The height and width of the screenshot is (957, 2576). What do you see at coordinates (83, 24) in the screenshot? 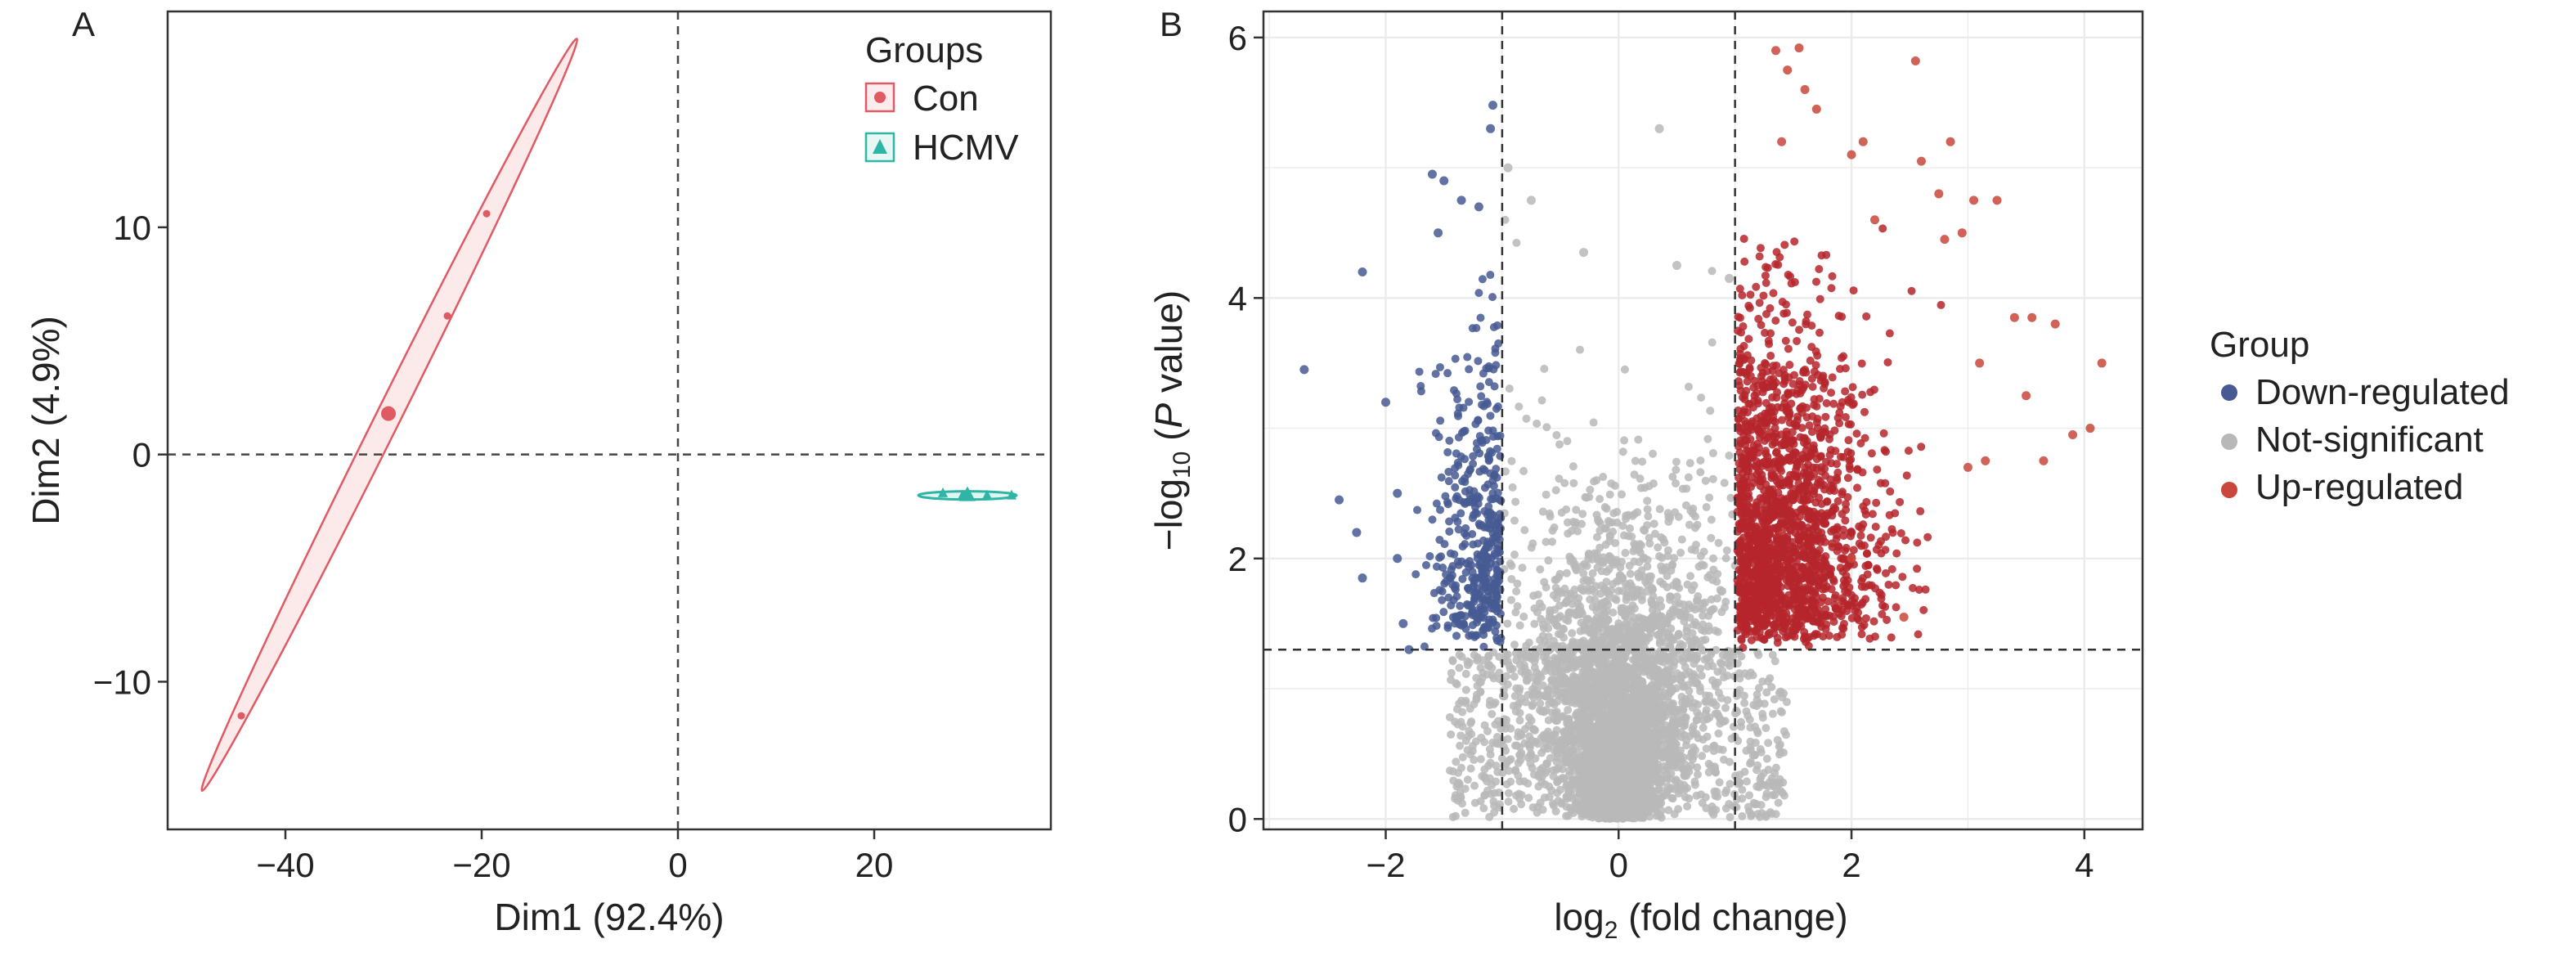
I see `panel-a-label: A` at bounding box center [83, 24].